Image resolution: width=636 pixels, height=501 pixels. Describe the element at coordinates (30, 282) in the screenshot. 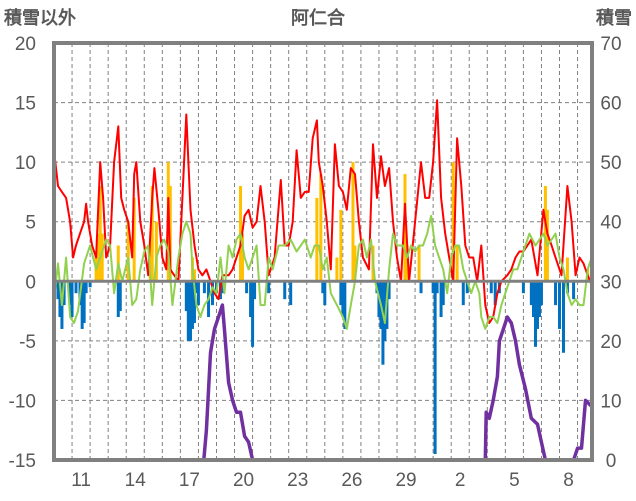

I see `left-y-tick-label: 0` at that location.